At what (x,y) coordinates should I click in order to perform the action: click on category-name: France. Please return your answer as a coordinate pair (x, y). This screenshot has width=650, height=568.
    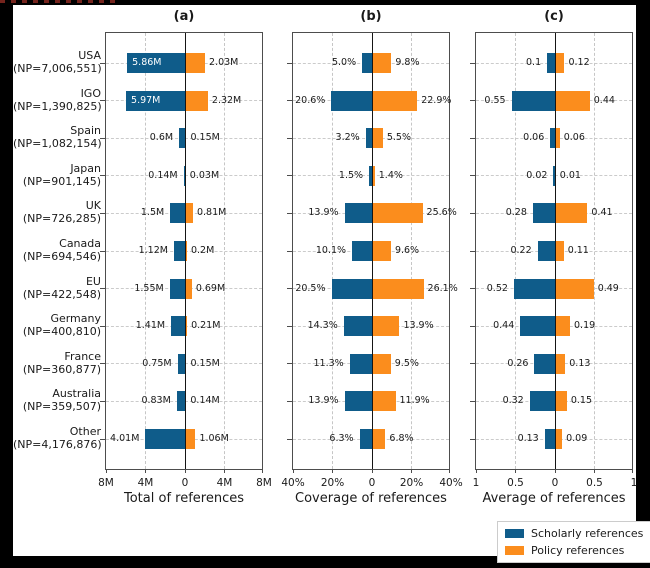
    Looking at the image, I should click on (82, 356).